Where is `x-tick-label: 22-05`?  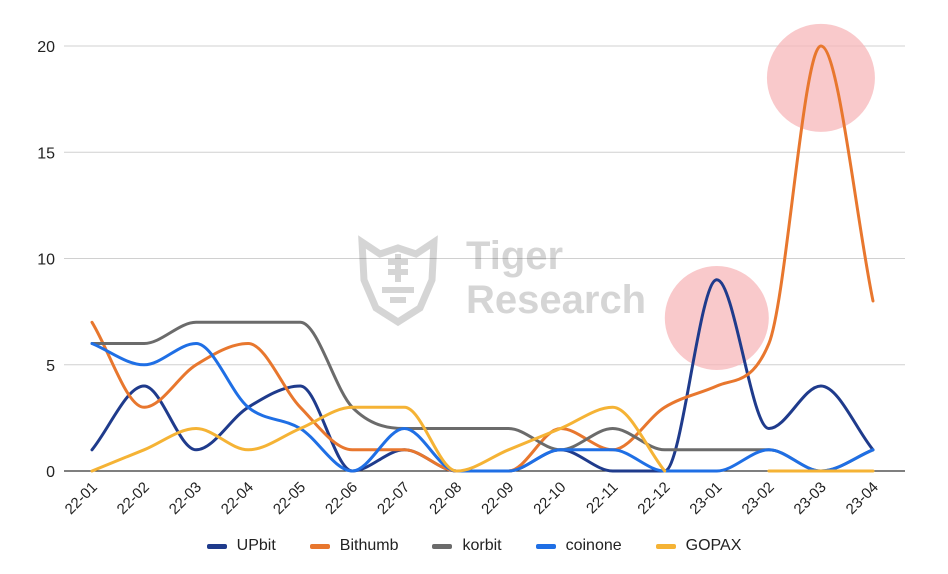 x-tick-label: 22-05 is located at coordinates (289, 498).